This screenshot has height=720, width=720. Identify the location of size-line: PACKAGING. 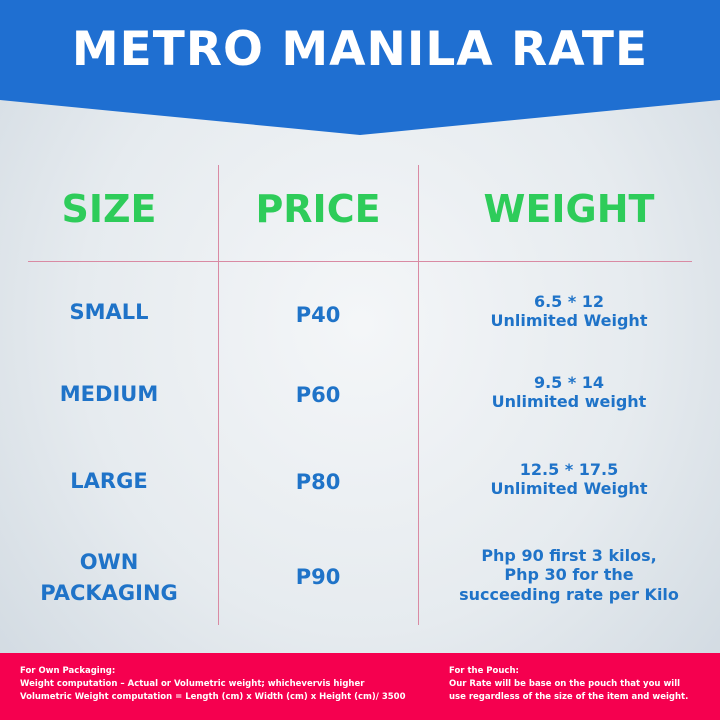
(109, 592).